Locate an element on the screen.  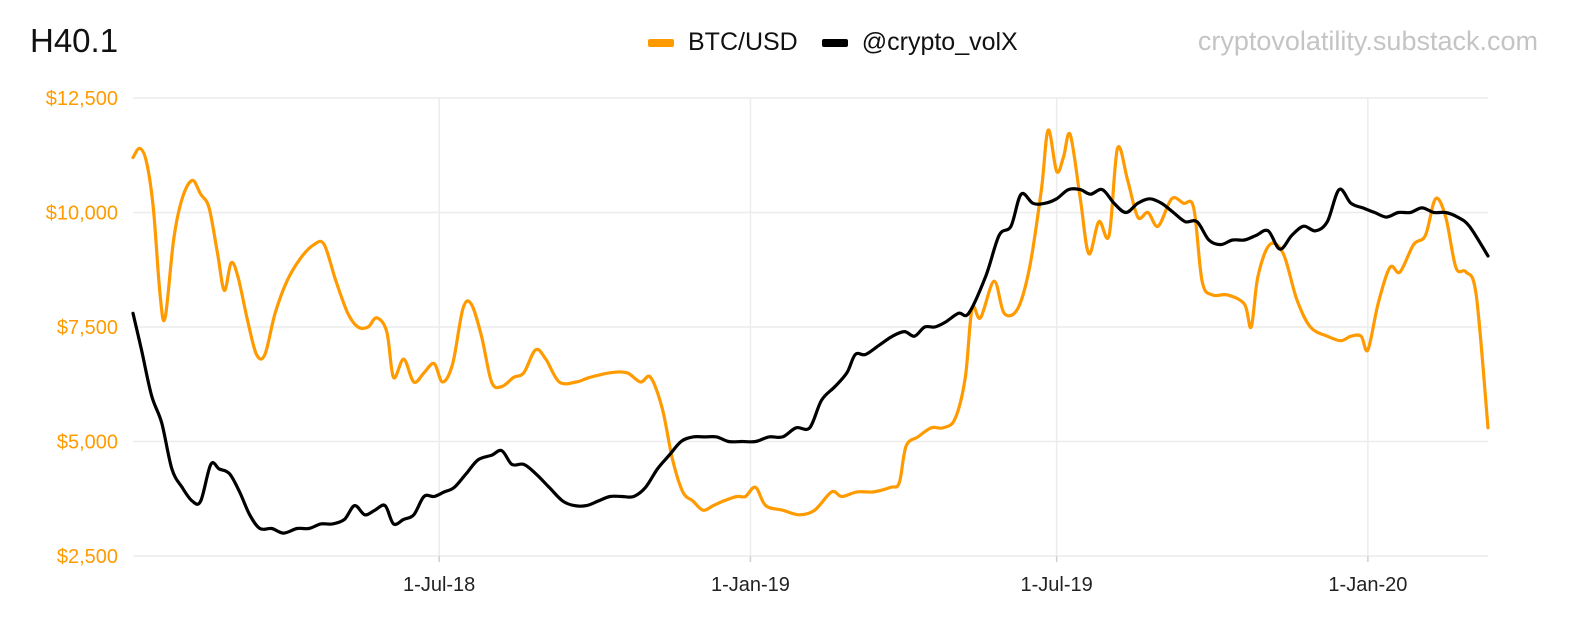
x-axis: 1-Jul-18 1-Jan-19 1-Jul-19 1-Jan-20 is located at coordinates (905, 576).